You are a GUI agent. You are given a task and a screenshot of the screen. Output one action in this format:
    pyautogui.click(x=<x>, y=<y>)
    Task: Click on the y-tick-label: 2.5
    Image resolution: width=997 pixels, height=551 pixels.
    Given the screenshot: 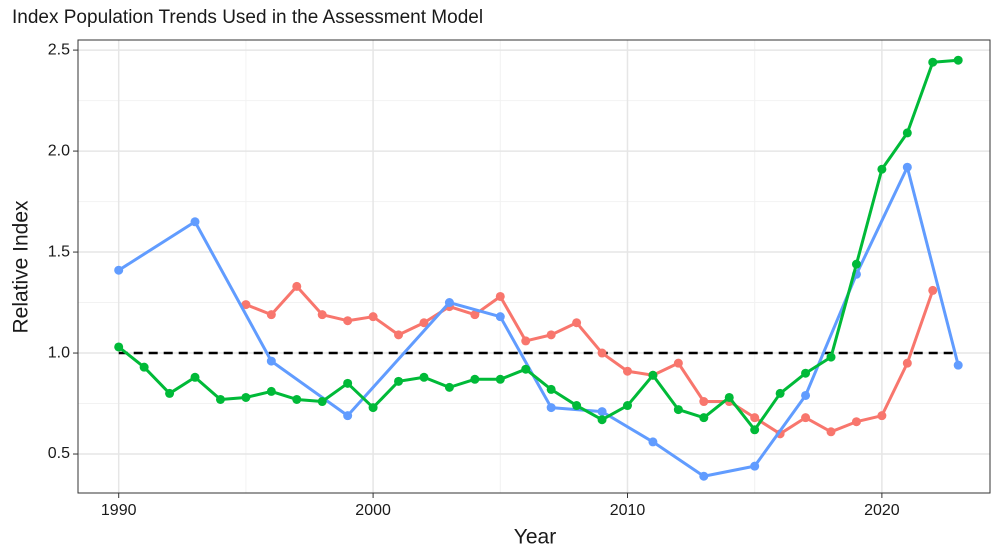 What is the action you would take?
    pyautogui.click(x=59, y=49)
    